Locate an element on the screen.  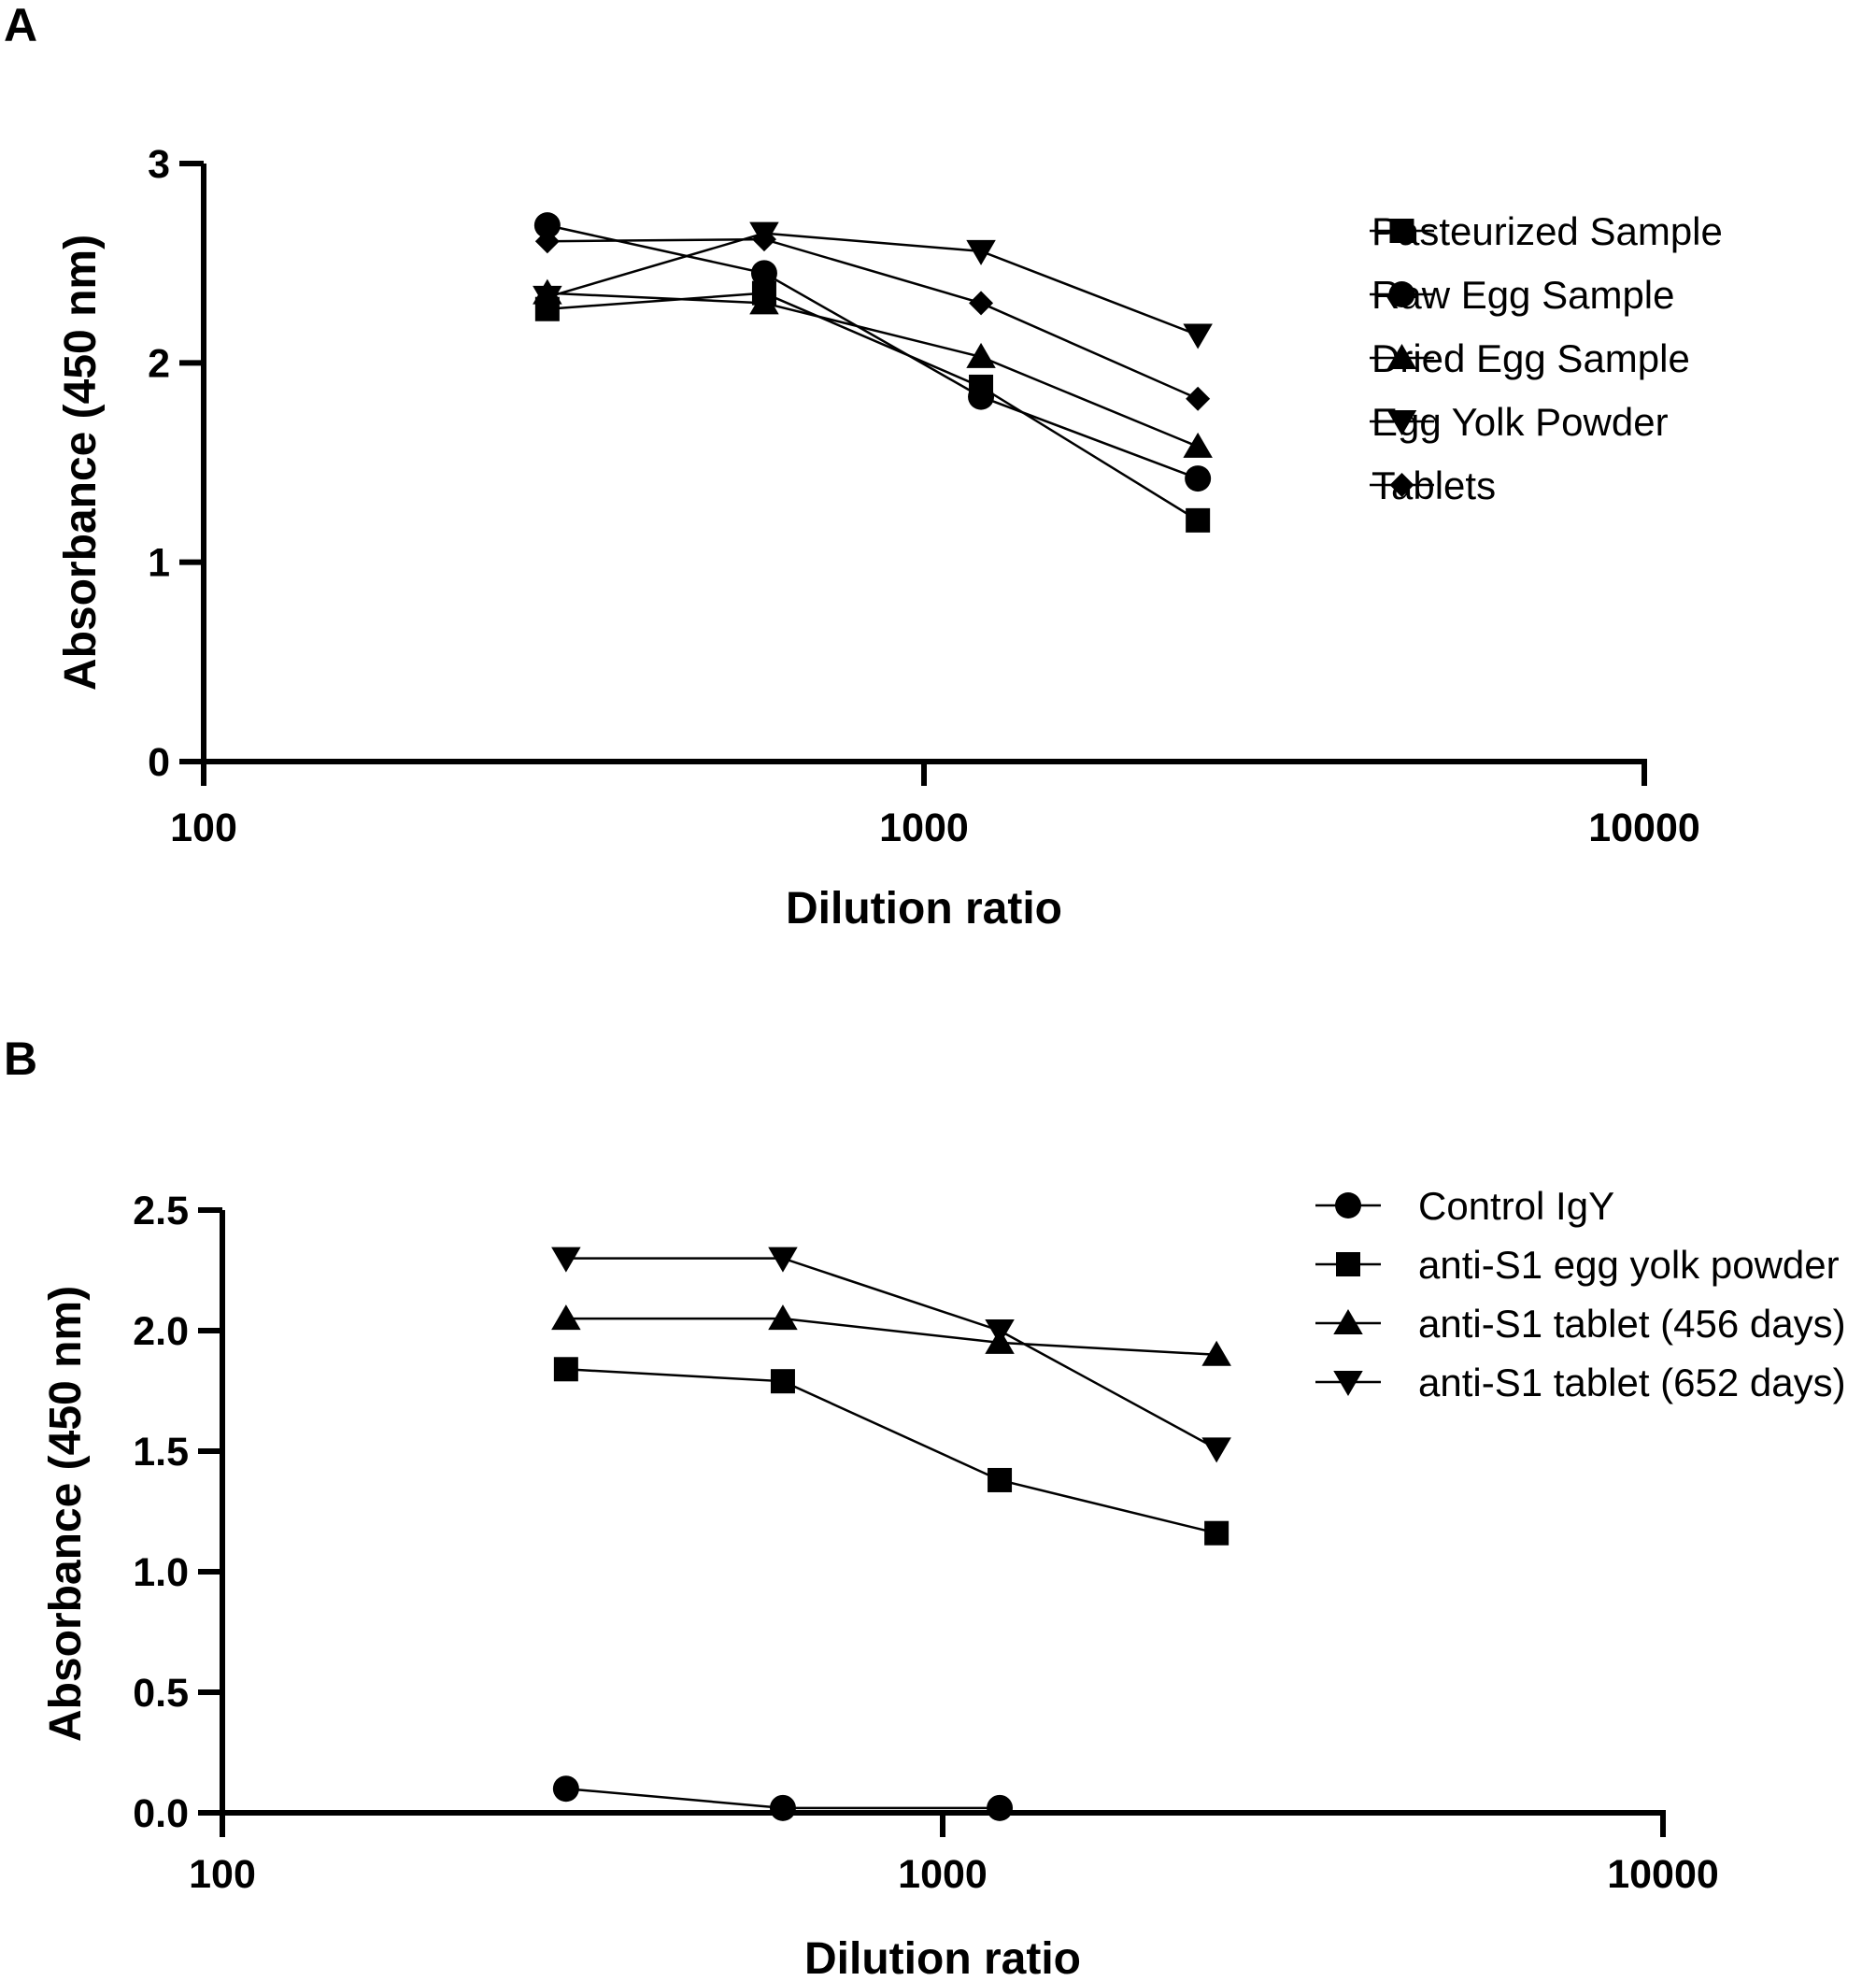
series-pasteurized-sample is located at coordinates (872, 406).